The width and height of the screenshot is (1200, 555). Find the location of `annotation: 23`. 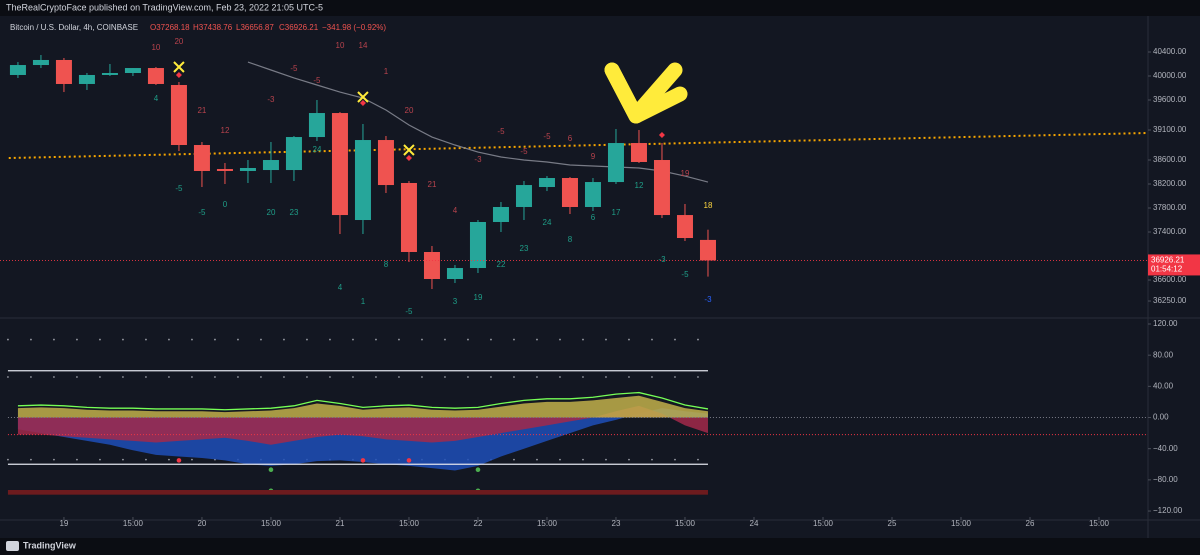

annotation: 23 is located at coordinates (294, 212).